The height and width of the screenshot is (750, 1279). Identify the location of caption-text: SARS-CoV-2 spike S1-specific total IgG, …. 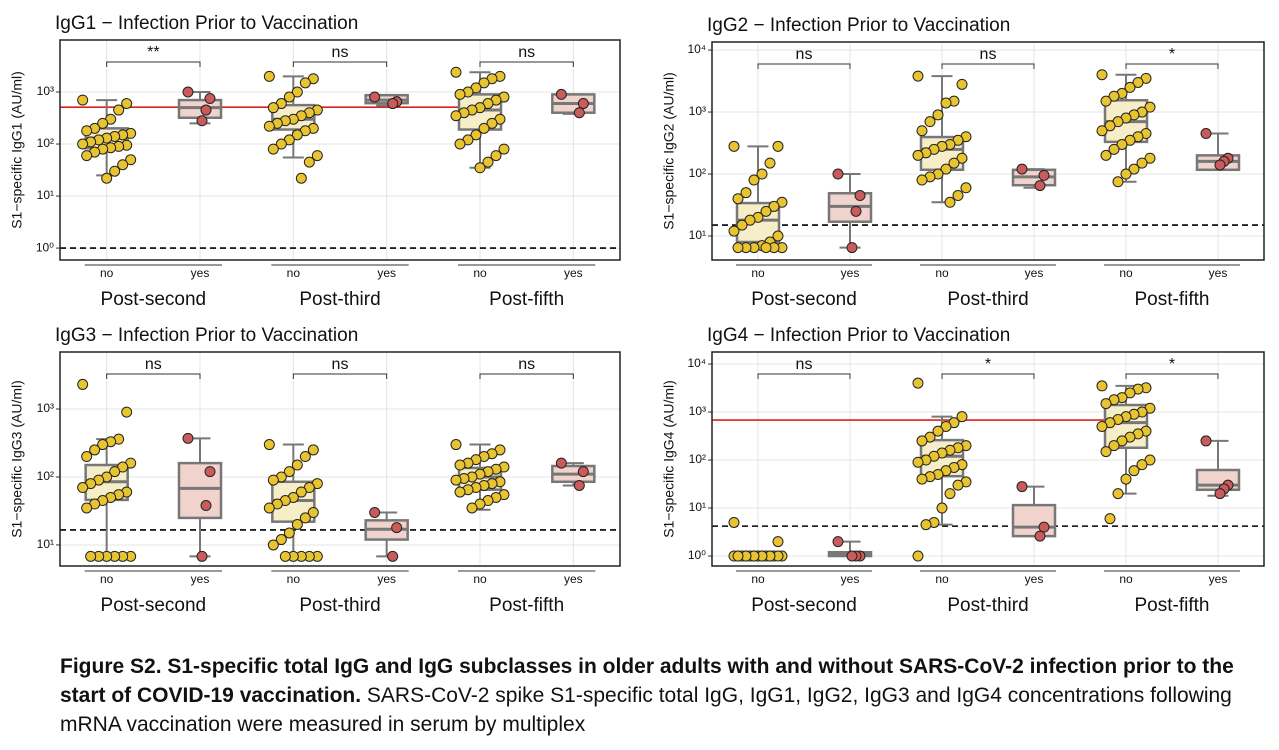
(646, 710).